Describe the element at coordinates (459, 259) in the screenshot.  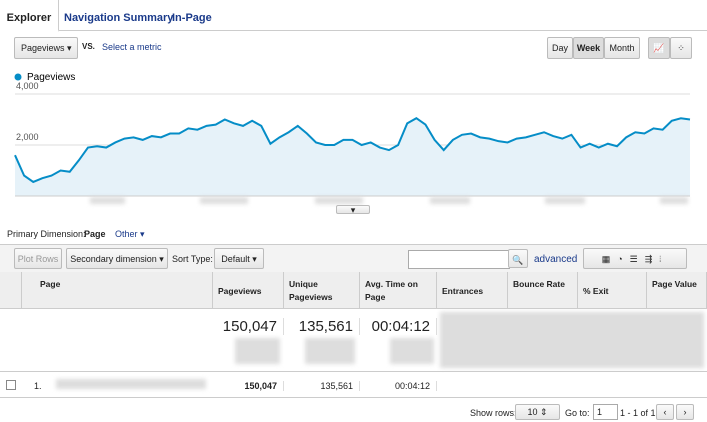
I see `search-input` at that location.